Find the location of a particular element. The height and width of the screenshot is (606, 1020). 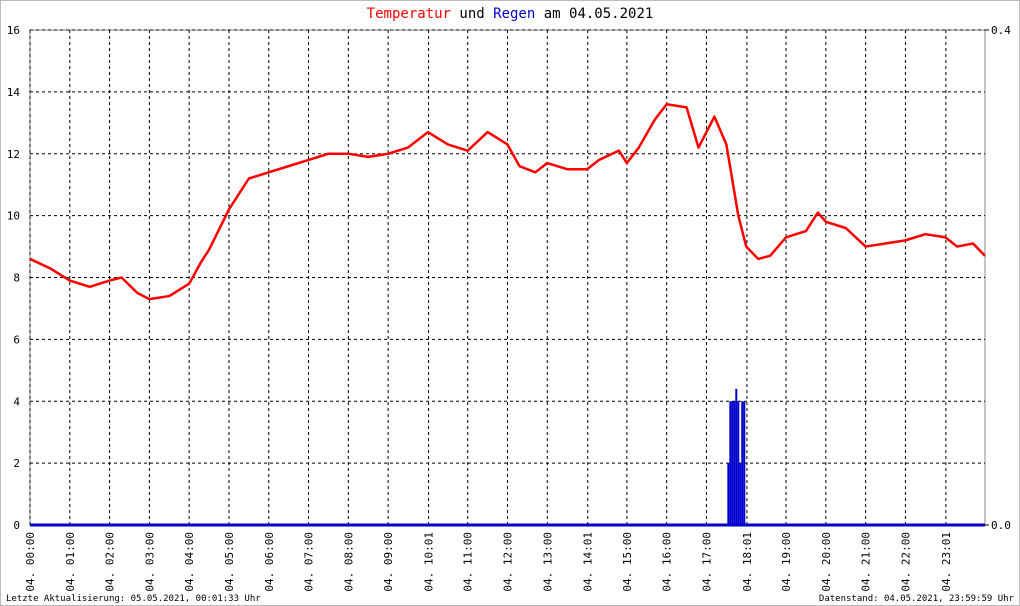

x-tick-label: 04. 21:00 is located at coordinates (866, 562).